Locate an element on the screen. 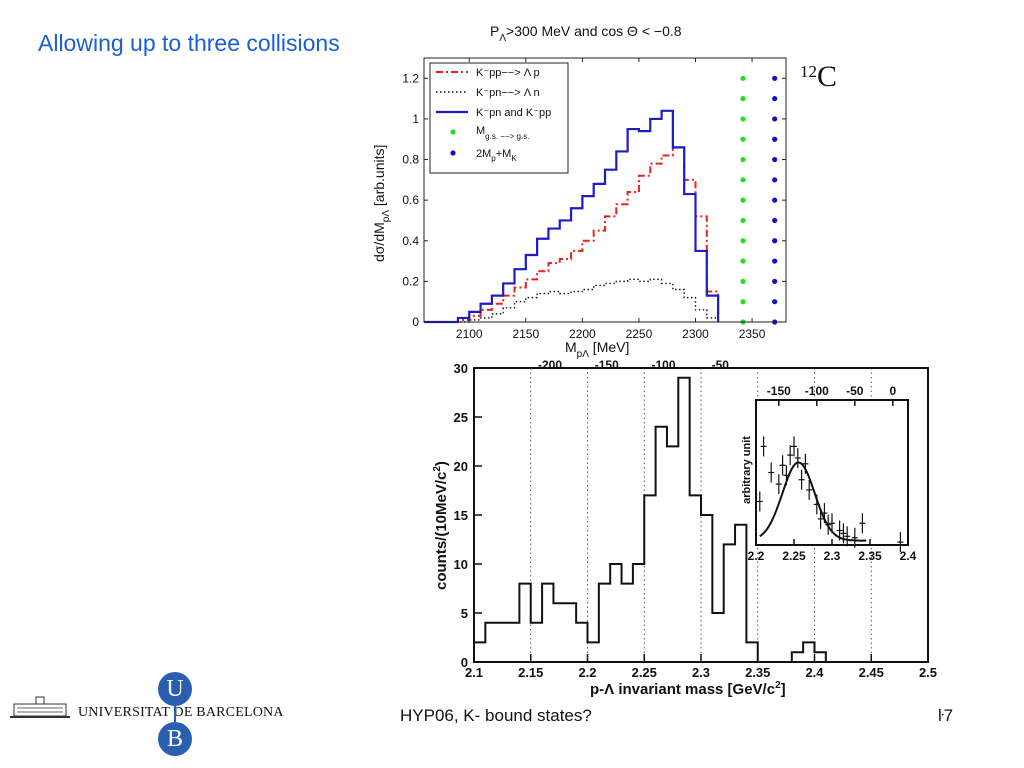 This screenshot has width=1024, height=768. x-tick-label: 2150 is located at coordinates (525, 334).